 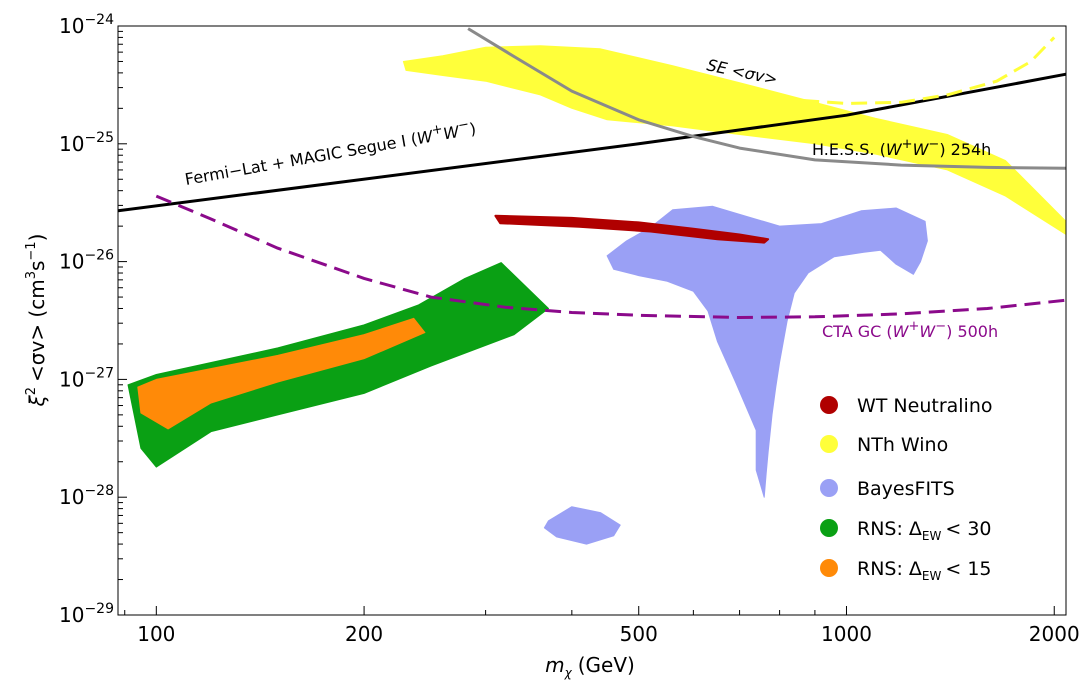 What do you see at coordinates (1054, 634) in the screenshot?
I see `x-tick-label: 2000` at bounding box center [1054, 634].